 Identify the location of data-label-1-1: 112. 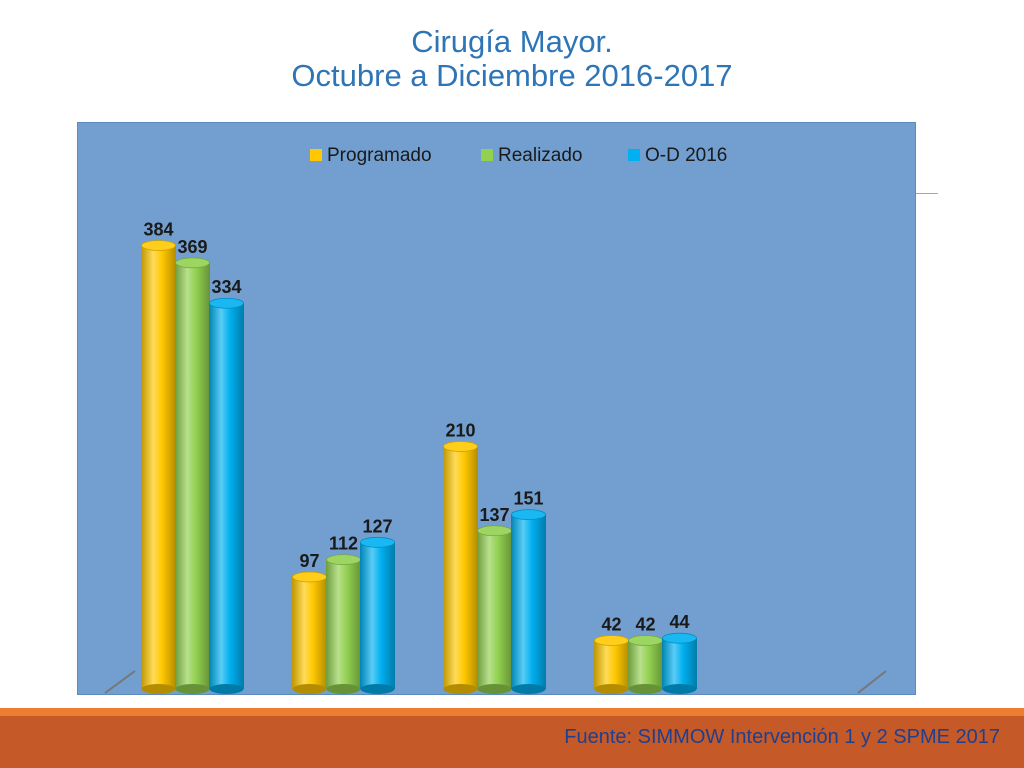
(343, 544).